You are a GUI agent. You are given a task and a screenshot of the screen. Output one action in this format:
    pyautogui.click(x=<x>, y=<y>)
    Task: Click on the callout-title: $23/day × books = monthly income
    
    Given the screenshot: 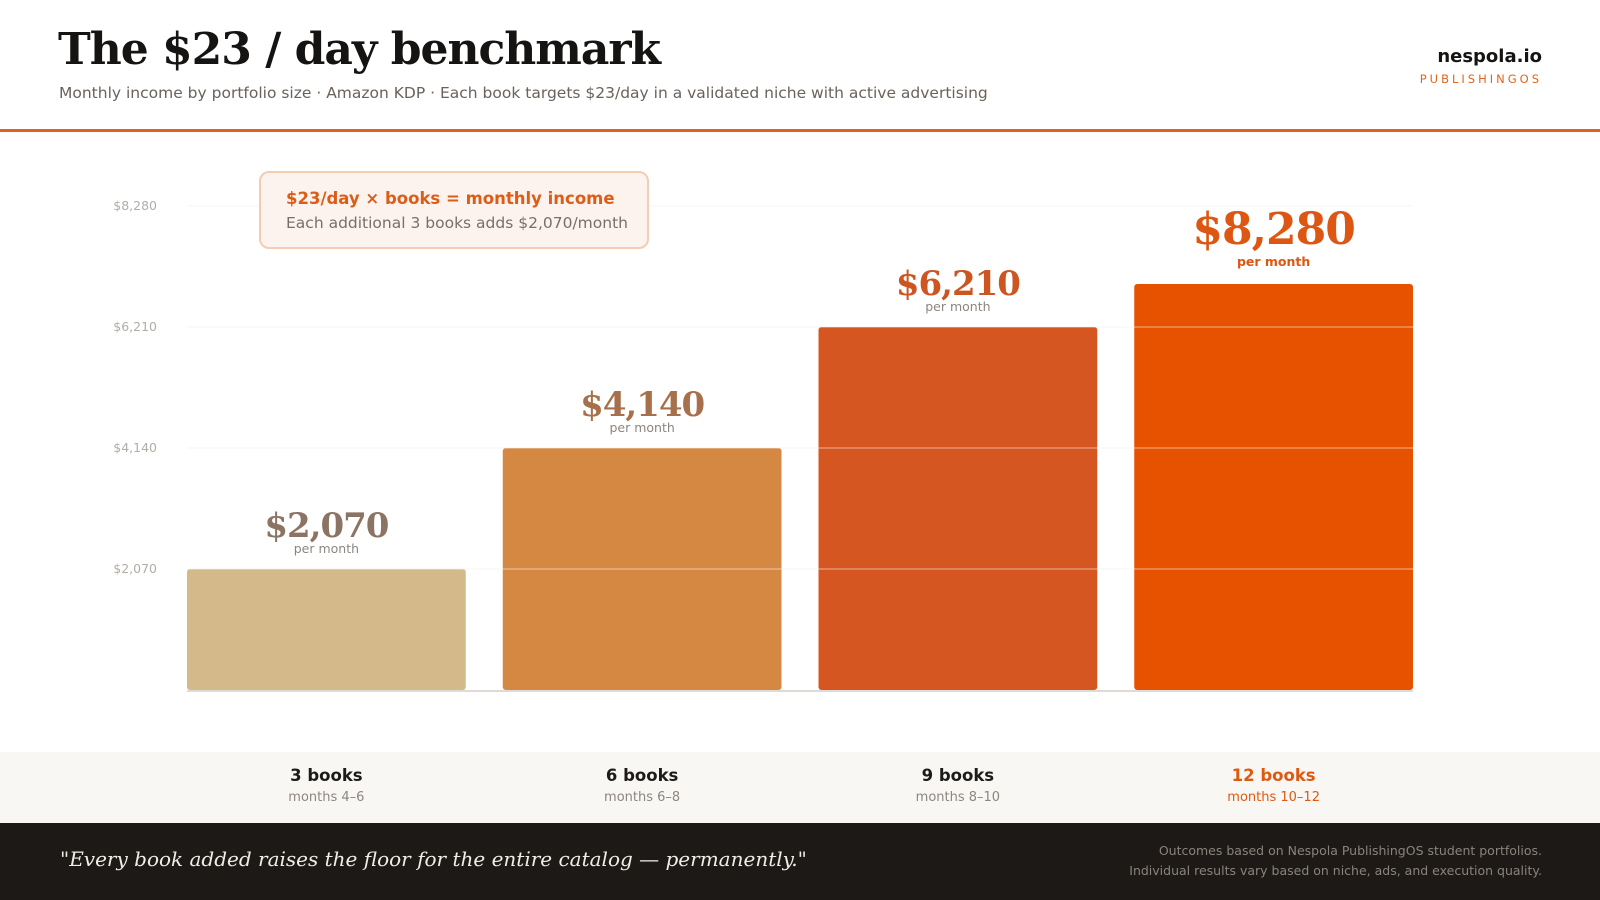 What is the action you would take?
    pyautogui.click(x=450, y=198)
    